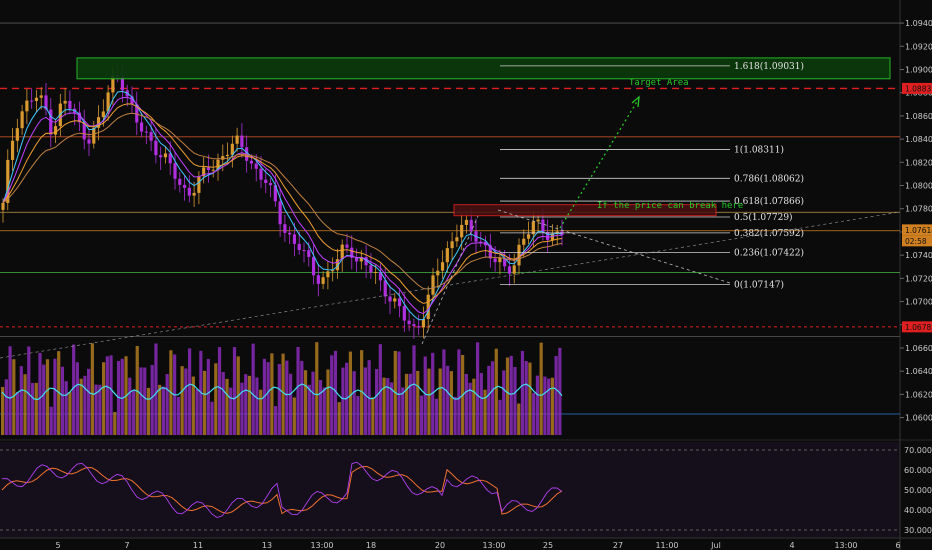 The height and width of the screenshot is (550, 932). What do you see at coordinates (918, 116) in the screenshot?
I see `price-tick-label: 1.08600` at bounding box center [918, 116].